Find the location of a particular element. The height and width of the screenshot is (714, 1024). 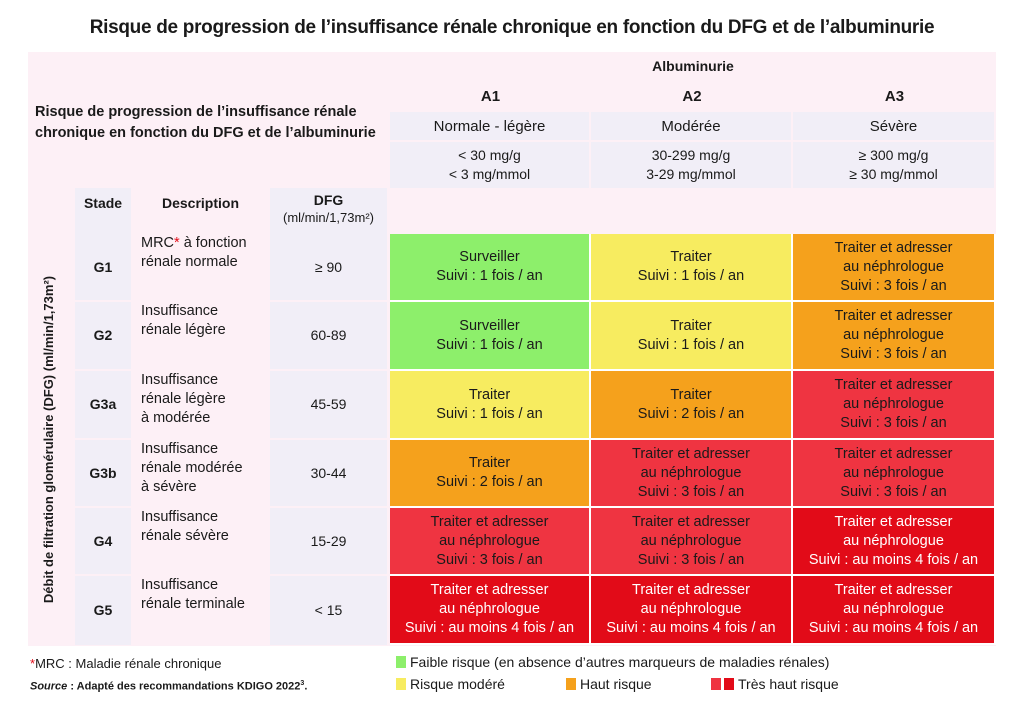

cell-line: Suivi : 2 fois / an is located at coordinates (489, 482).